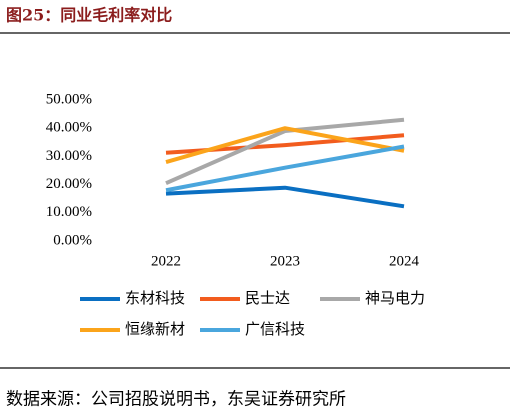 The width and height of the screenshot is (510, 416). What do you see at coordinates (404, 261) in the screenshot?
I see `x-tick-label: 2024` at bounding box center [404, 261].